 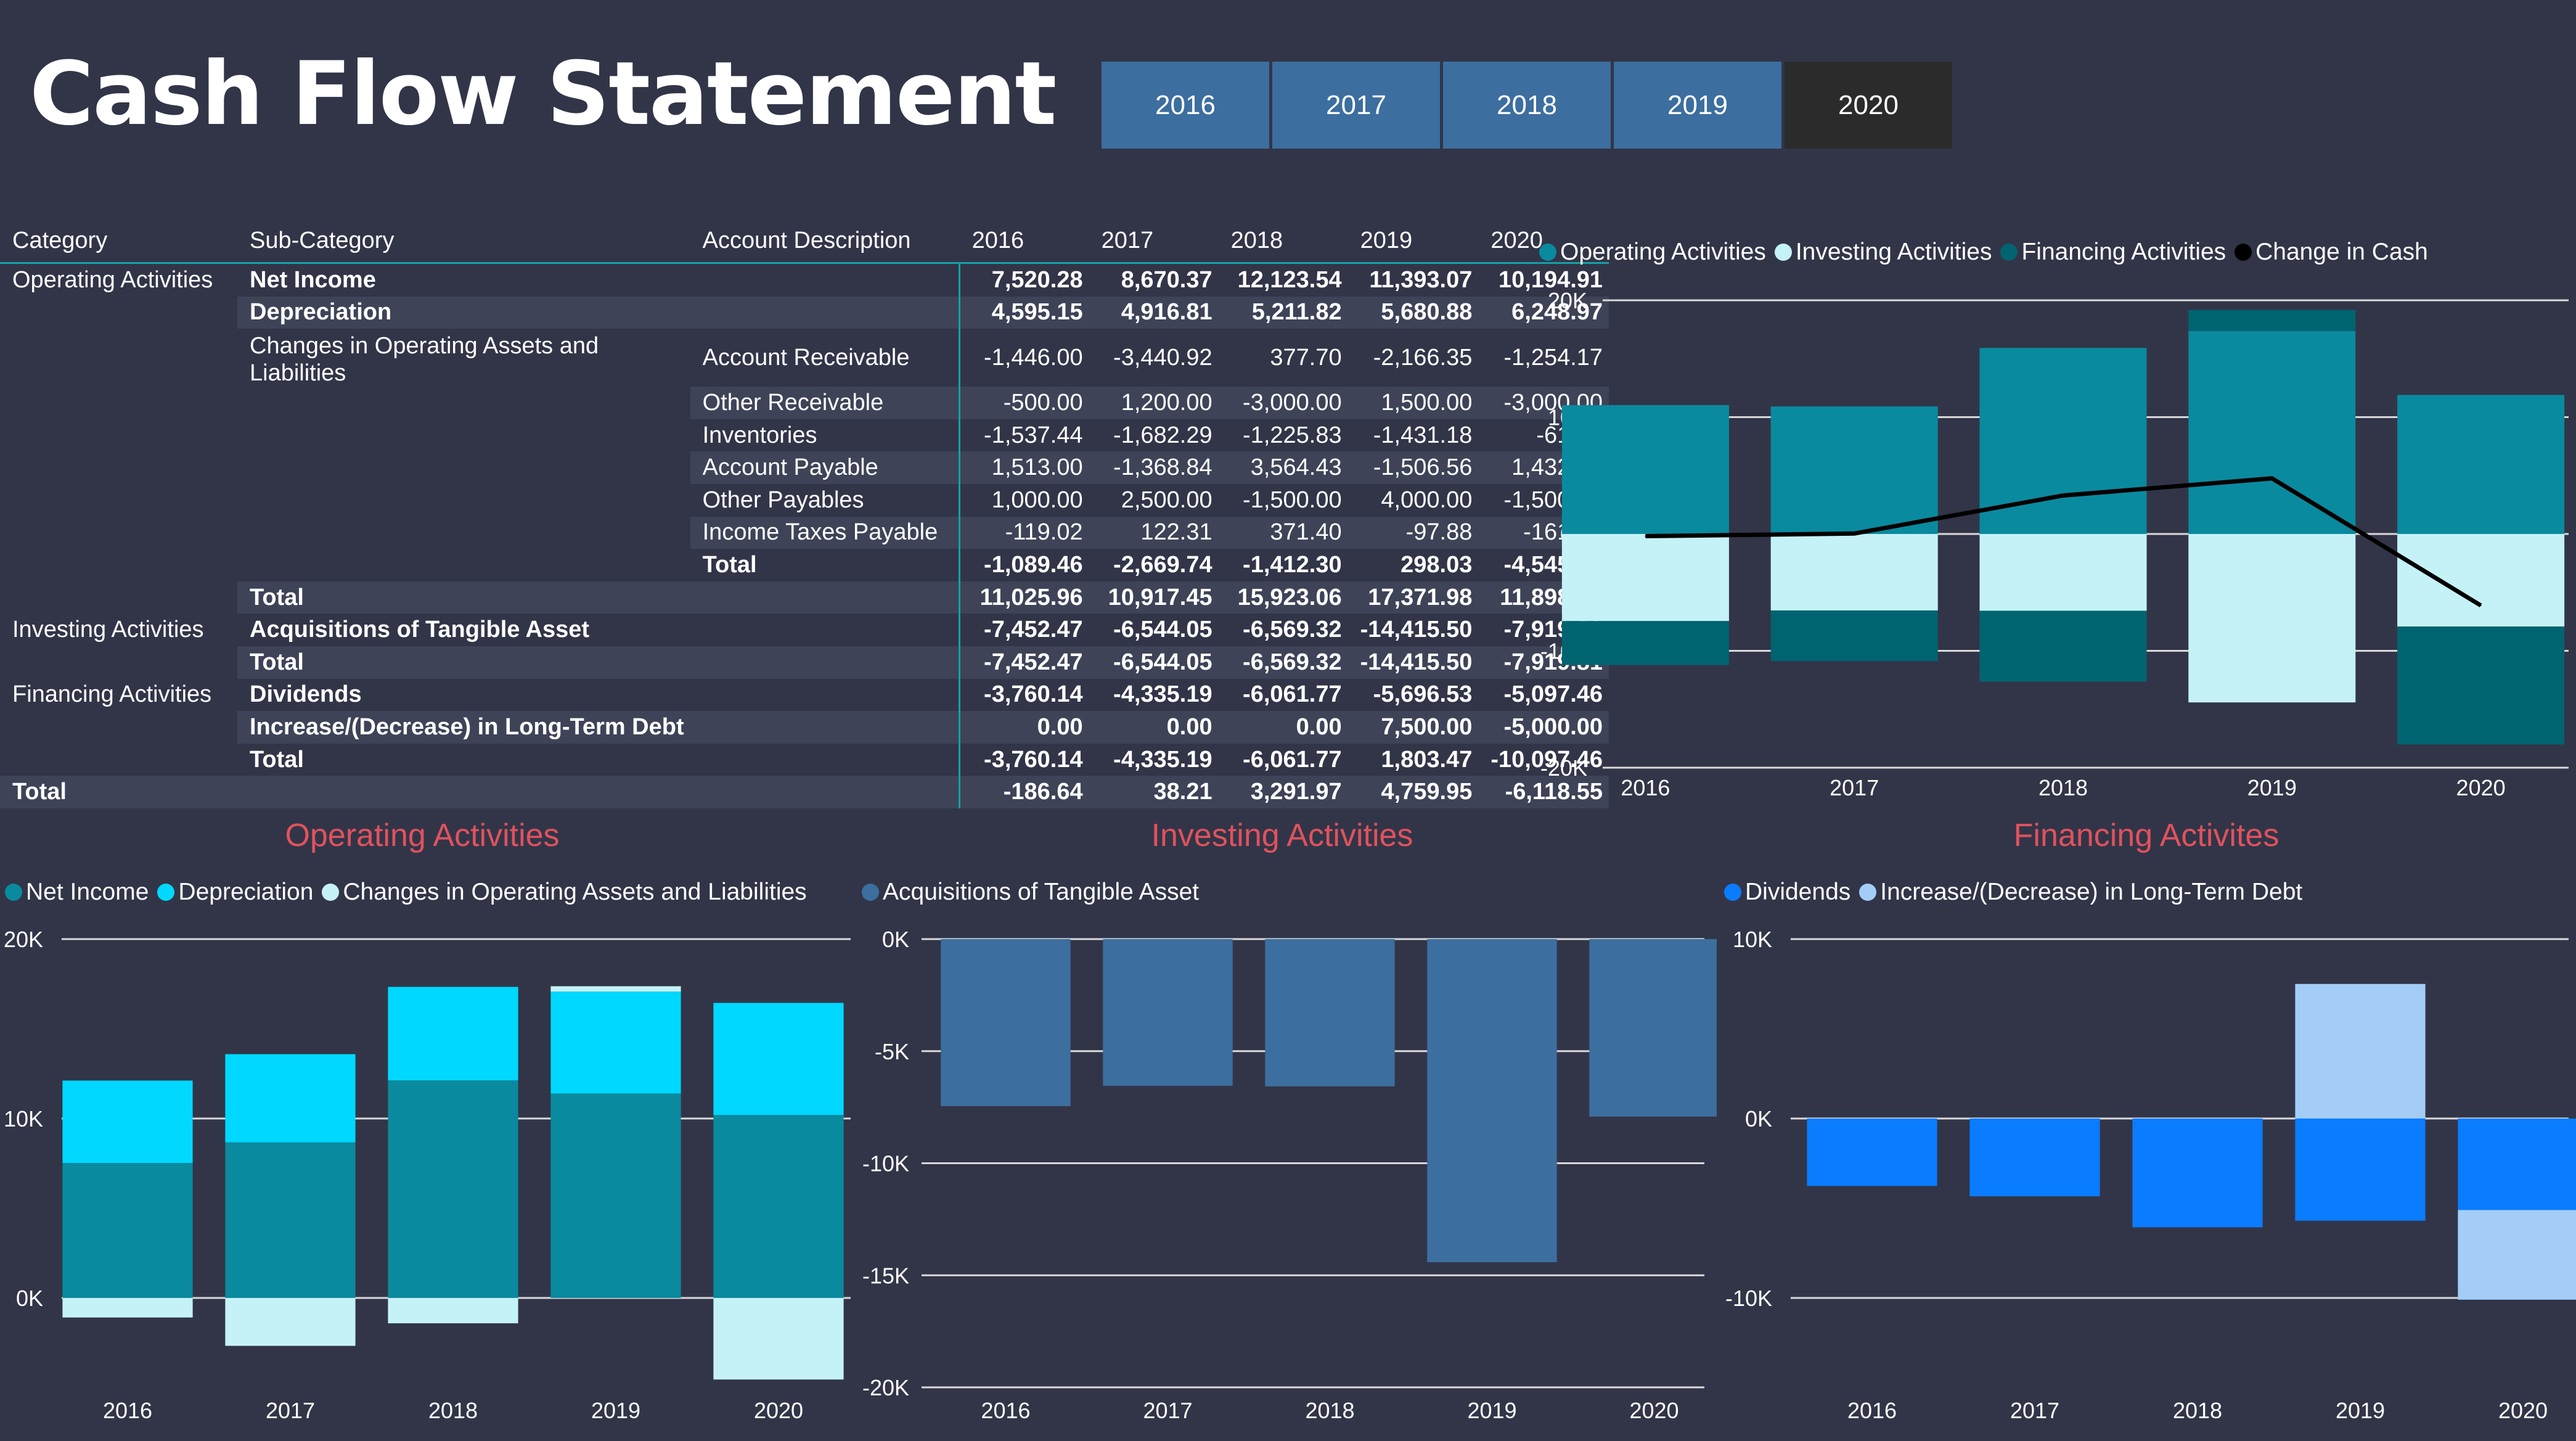 What do you see at coordinates (2034, 1158) in the screenshot?
I see `bar-dividends-2017` at bounding box center [2034, 1158].